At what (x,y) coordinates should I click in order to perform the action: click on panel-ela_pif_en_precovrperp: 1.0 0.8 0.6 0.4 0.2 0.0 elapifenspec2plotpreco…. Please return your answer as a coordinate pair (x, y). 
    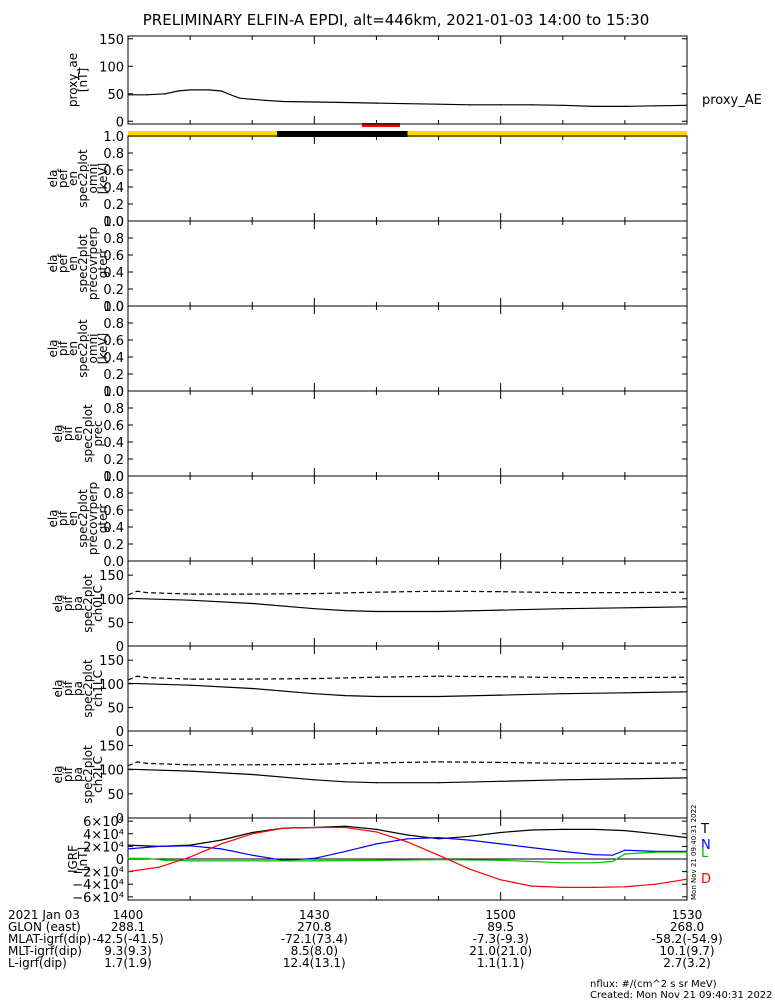
    Looking at the image, I should click on (367, 520).